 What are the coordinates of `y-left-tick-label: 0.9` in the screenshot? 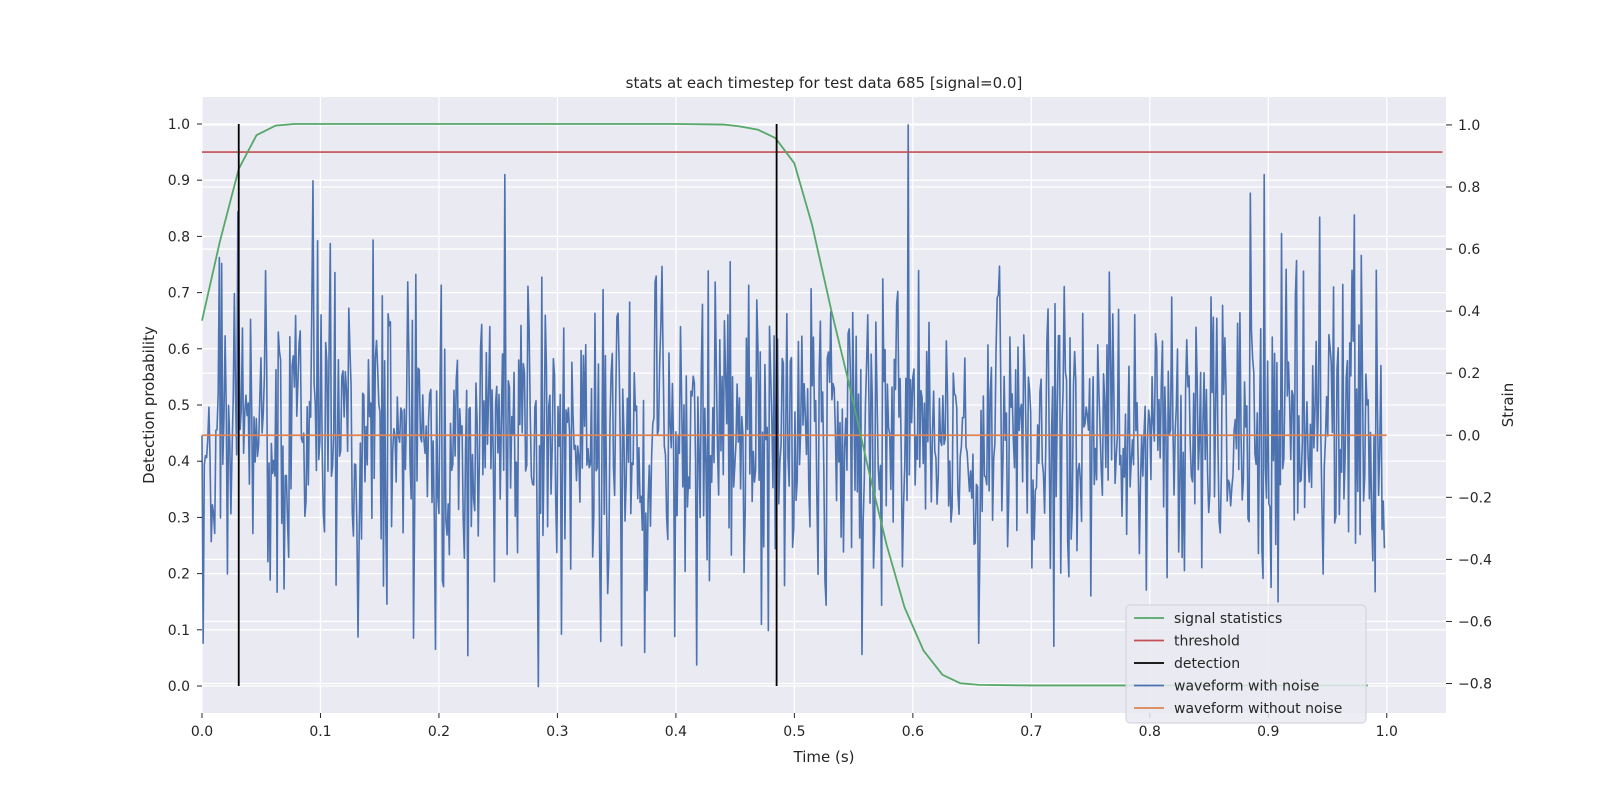 It's located at (179, 181).